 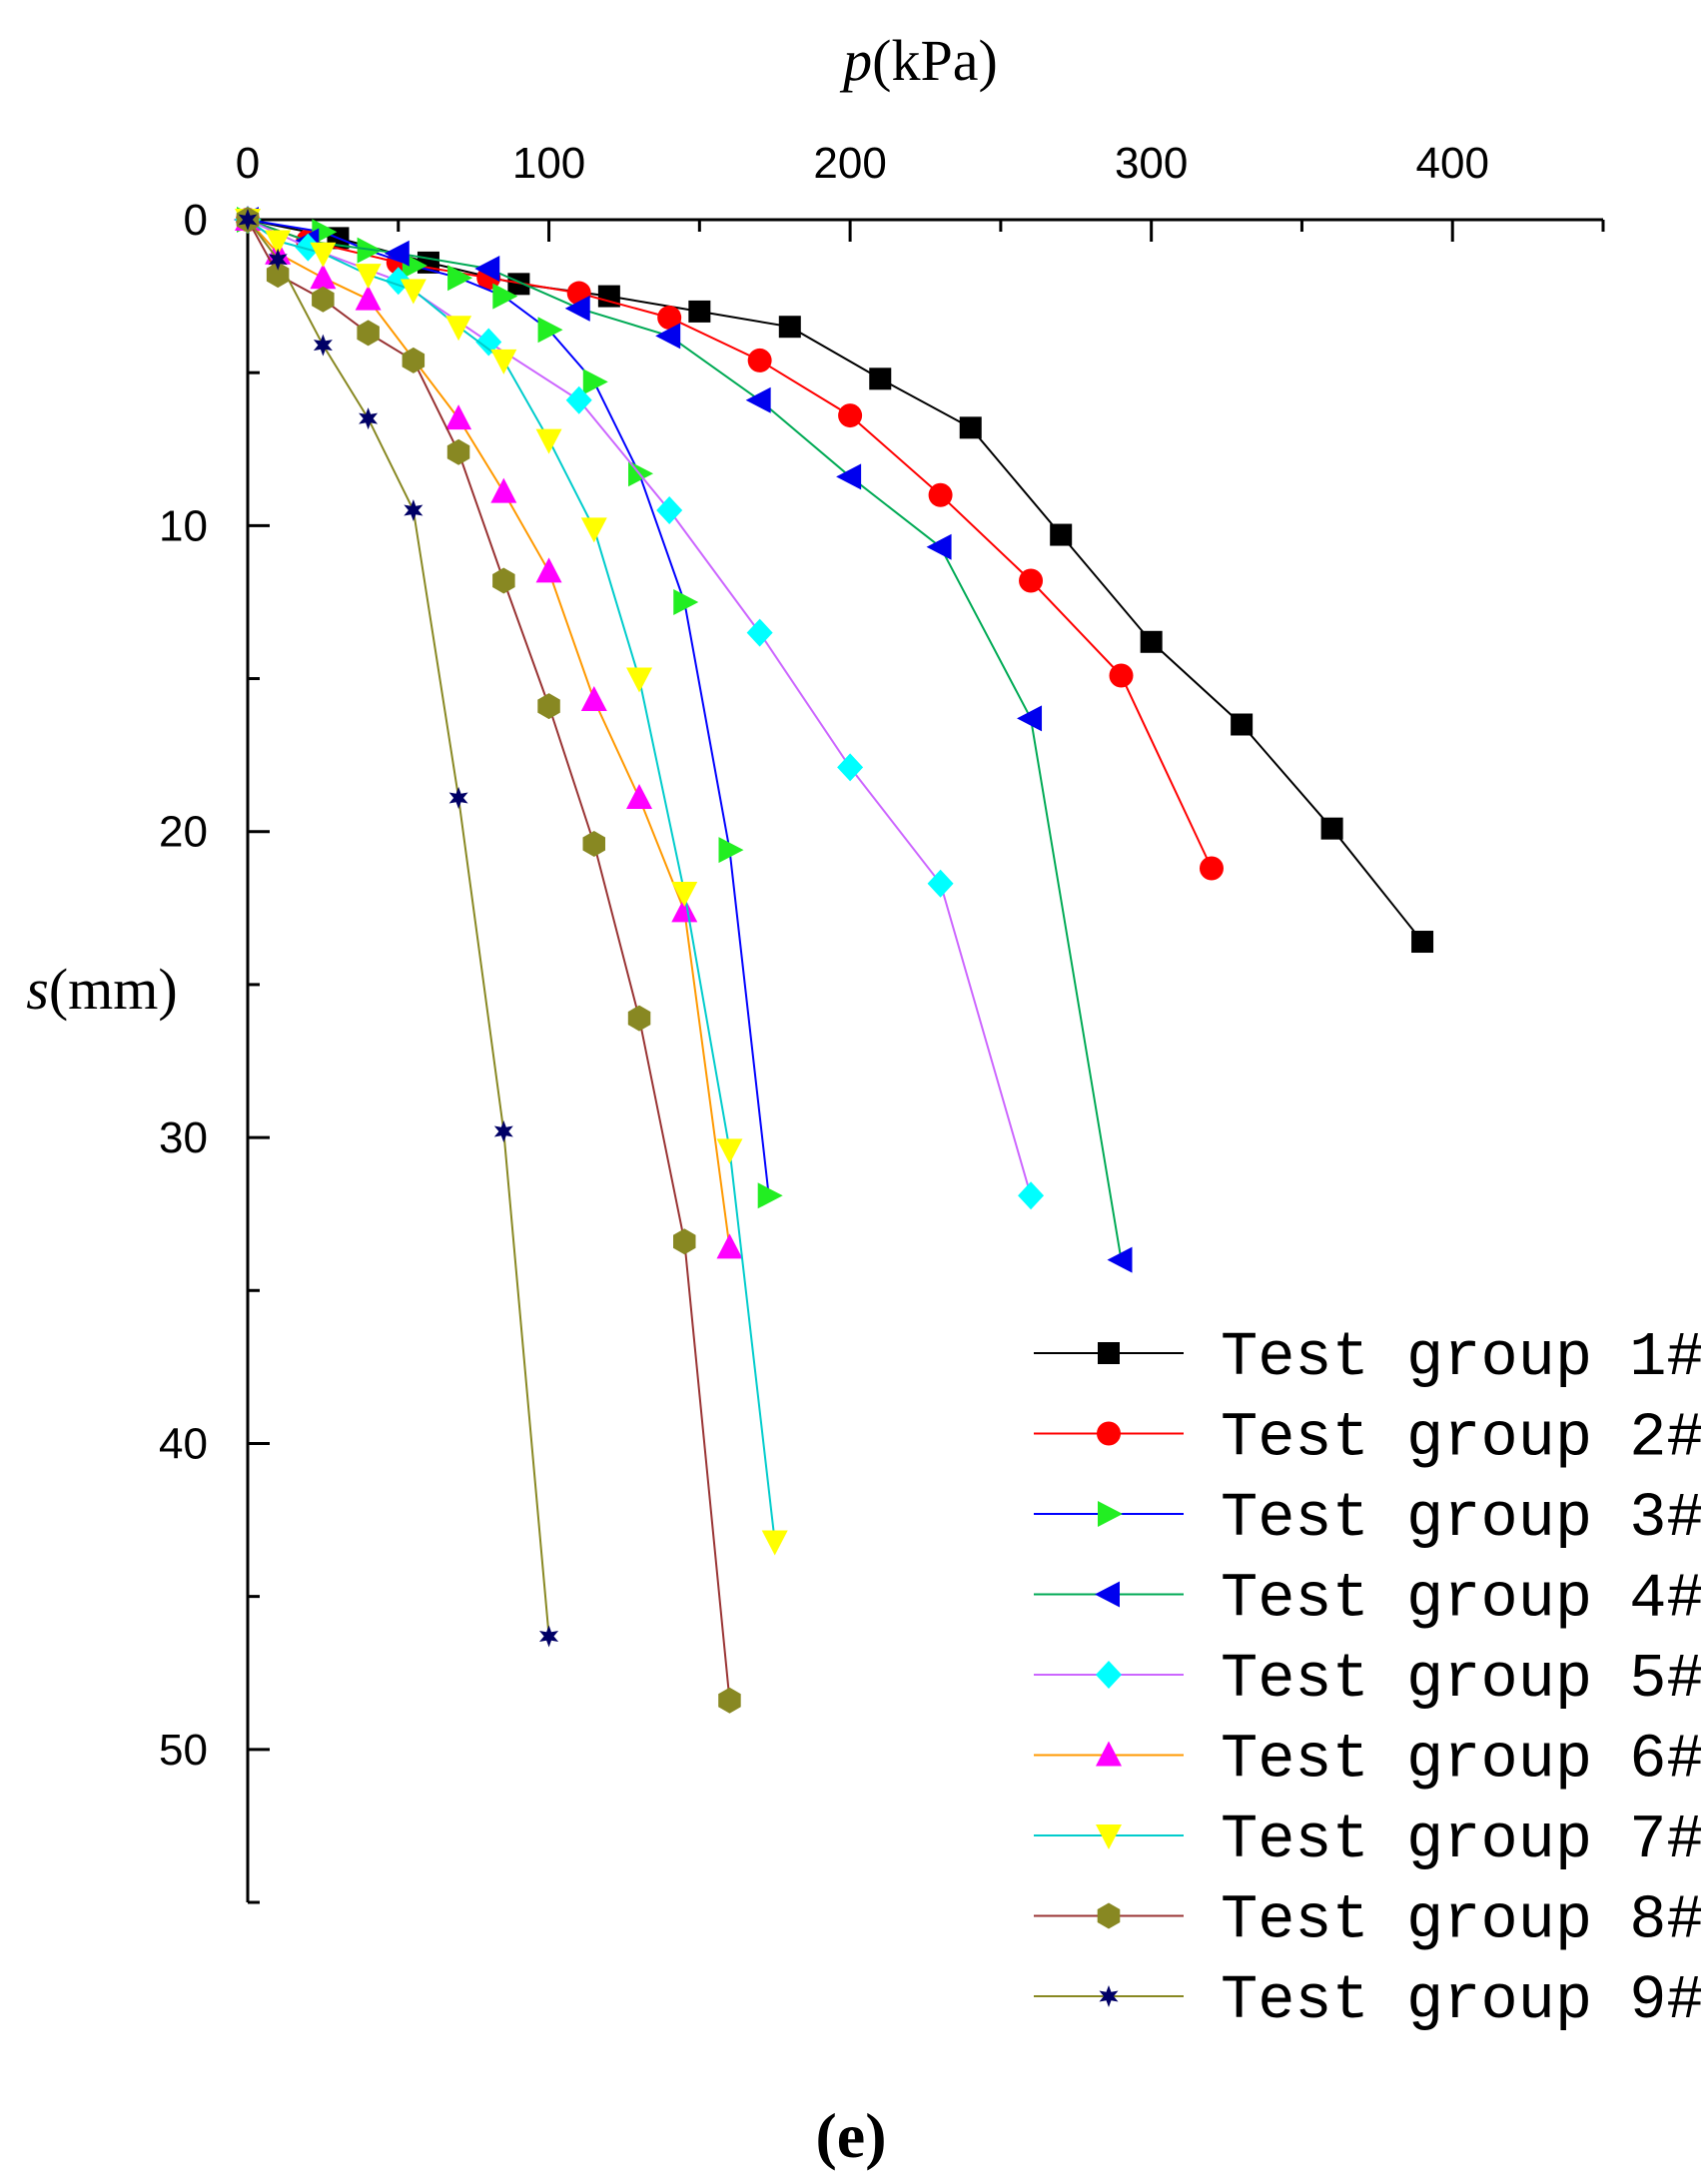 What do you see at coordinates (1461, 1357) in the screenshot?
I see `legend-label: Test group 1#` at bounding box center [1461, 1357].